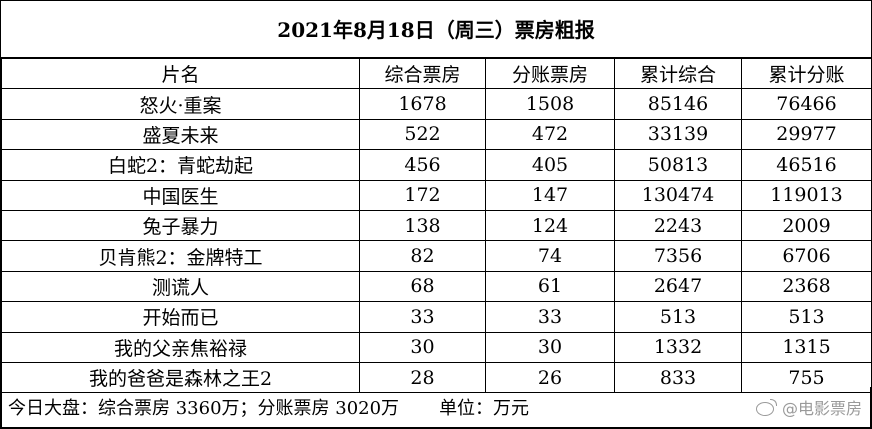 The width and height of the screenshot is (872, 429). What do you see at coordinates (422, 104) in the screenshot?
I see `cell-daily-gross: 1678` at bounding box center [422, 104].